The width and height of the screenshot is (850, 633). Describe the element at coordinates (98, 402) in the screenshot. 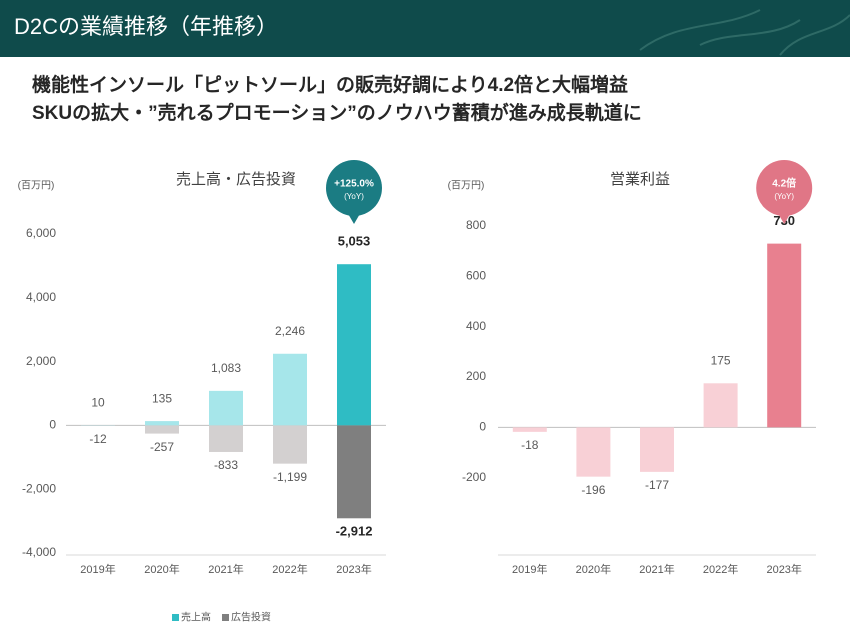

I see `data-label: 10` at that location.